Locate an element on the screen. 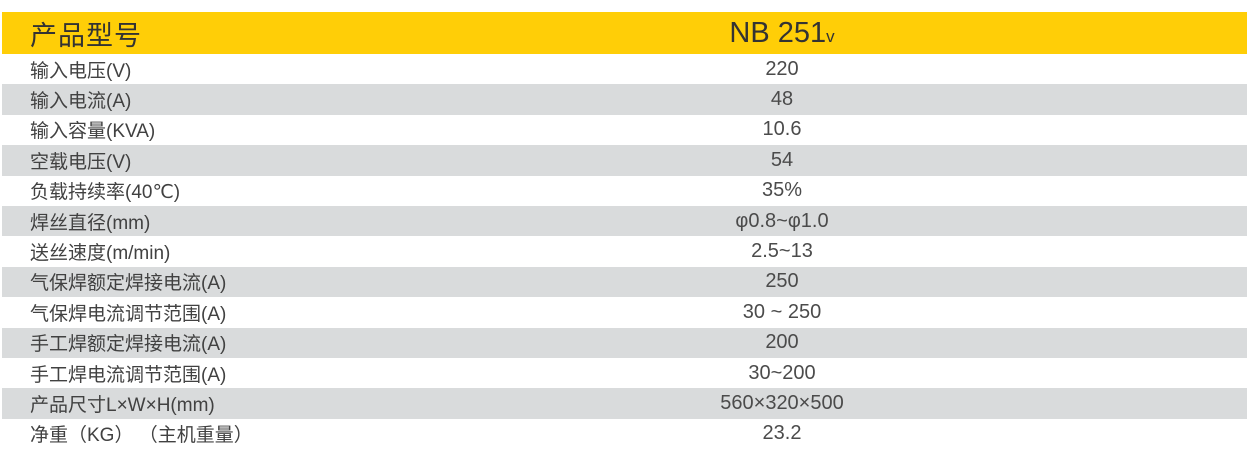 The image size is (1257, 455). model-suffix: v is located at coordinates (830, 36).